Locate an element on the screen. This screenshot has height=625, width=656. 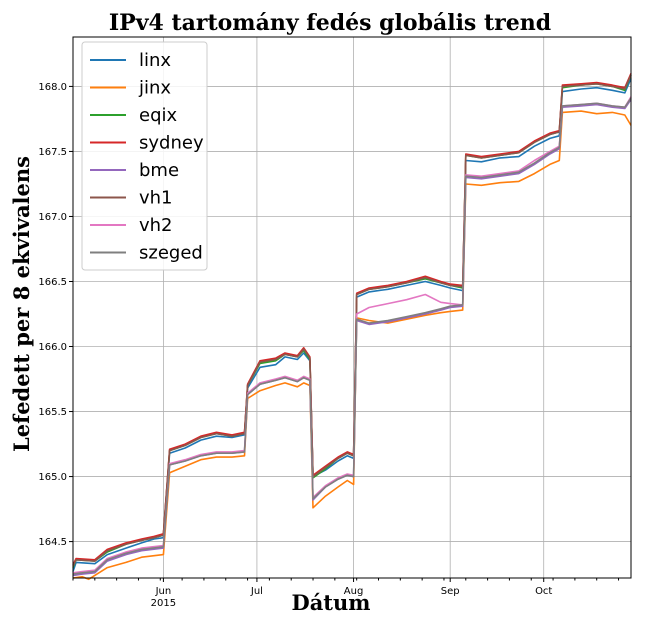
y-axis-label: Lefedett per 8 ekvivalens is located at coordinates (21, 304).